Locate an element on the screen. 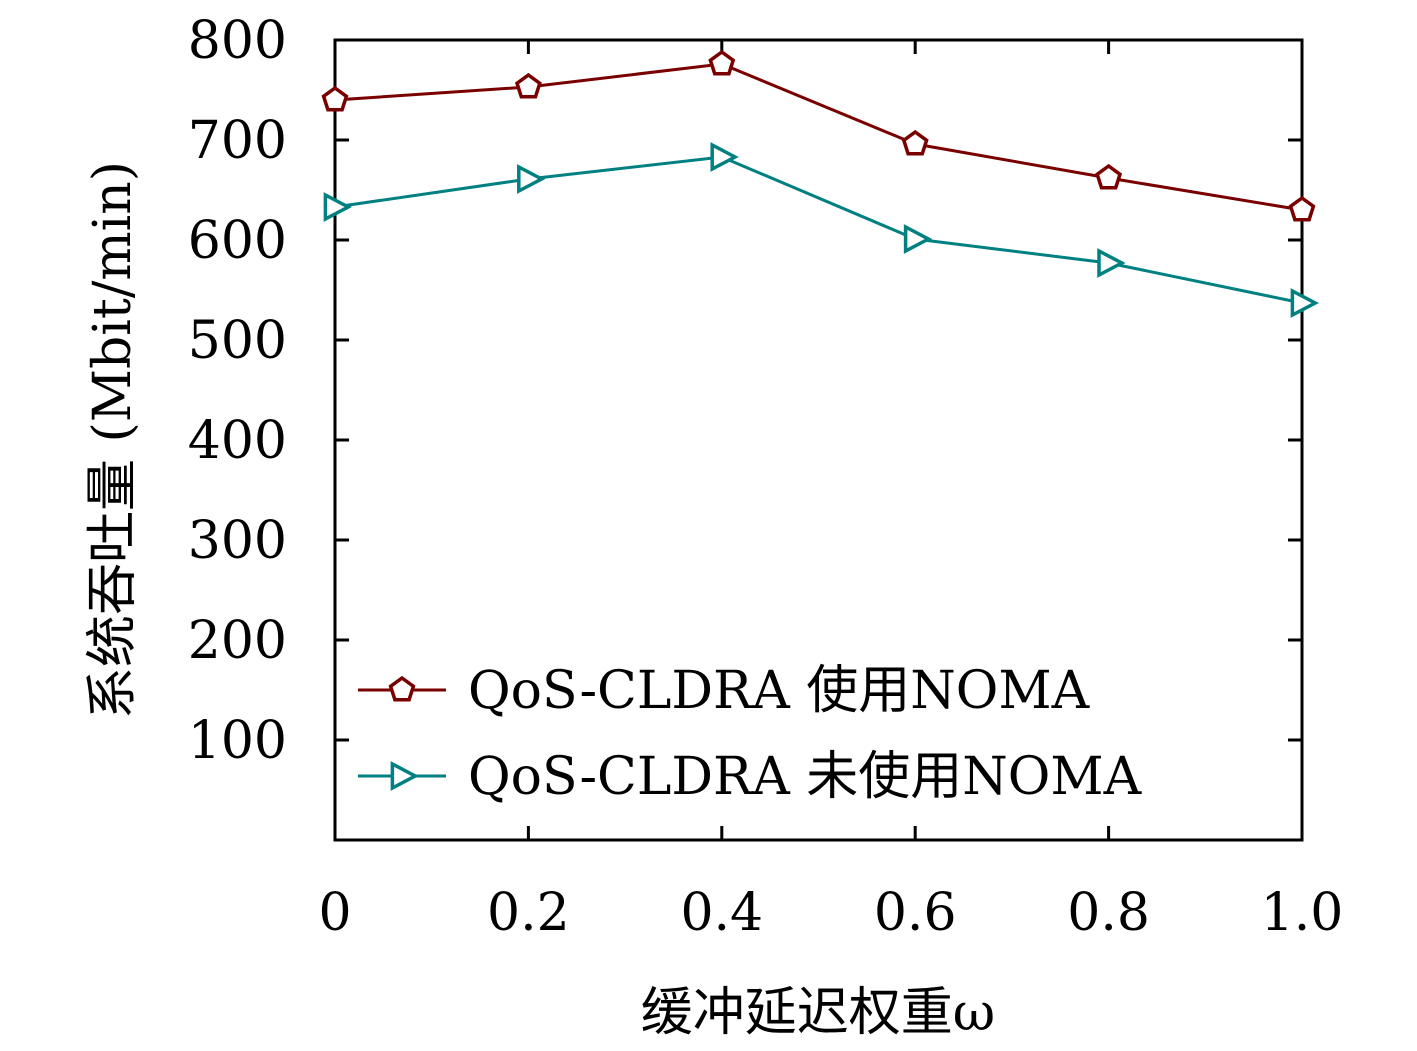 Image resolution: width=1417 pixels, height=1051 pixels. y-axis-title: 系统吞吐量 (Mbit/min) is located at coordinates (113, 440).